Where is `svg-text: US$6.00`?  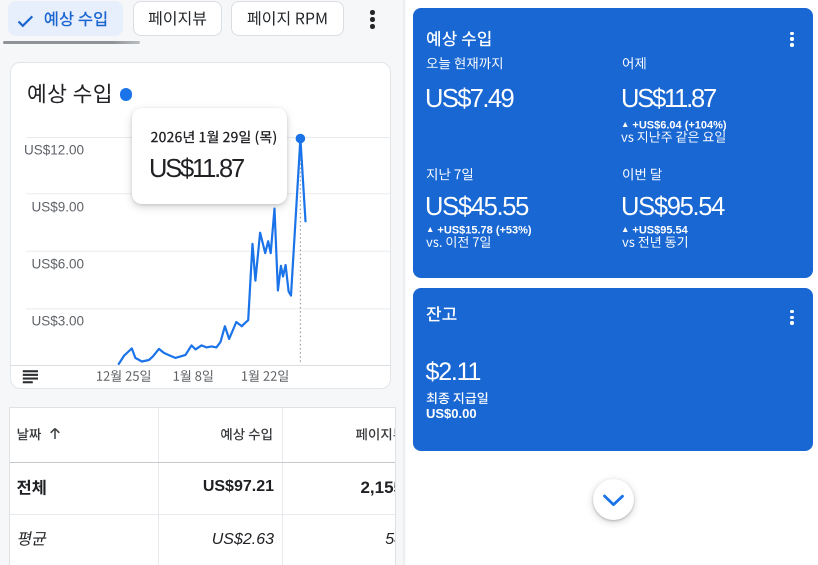
svg-text: US$6.00 is located at coordinates (57, 264).